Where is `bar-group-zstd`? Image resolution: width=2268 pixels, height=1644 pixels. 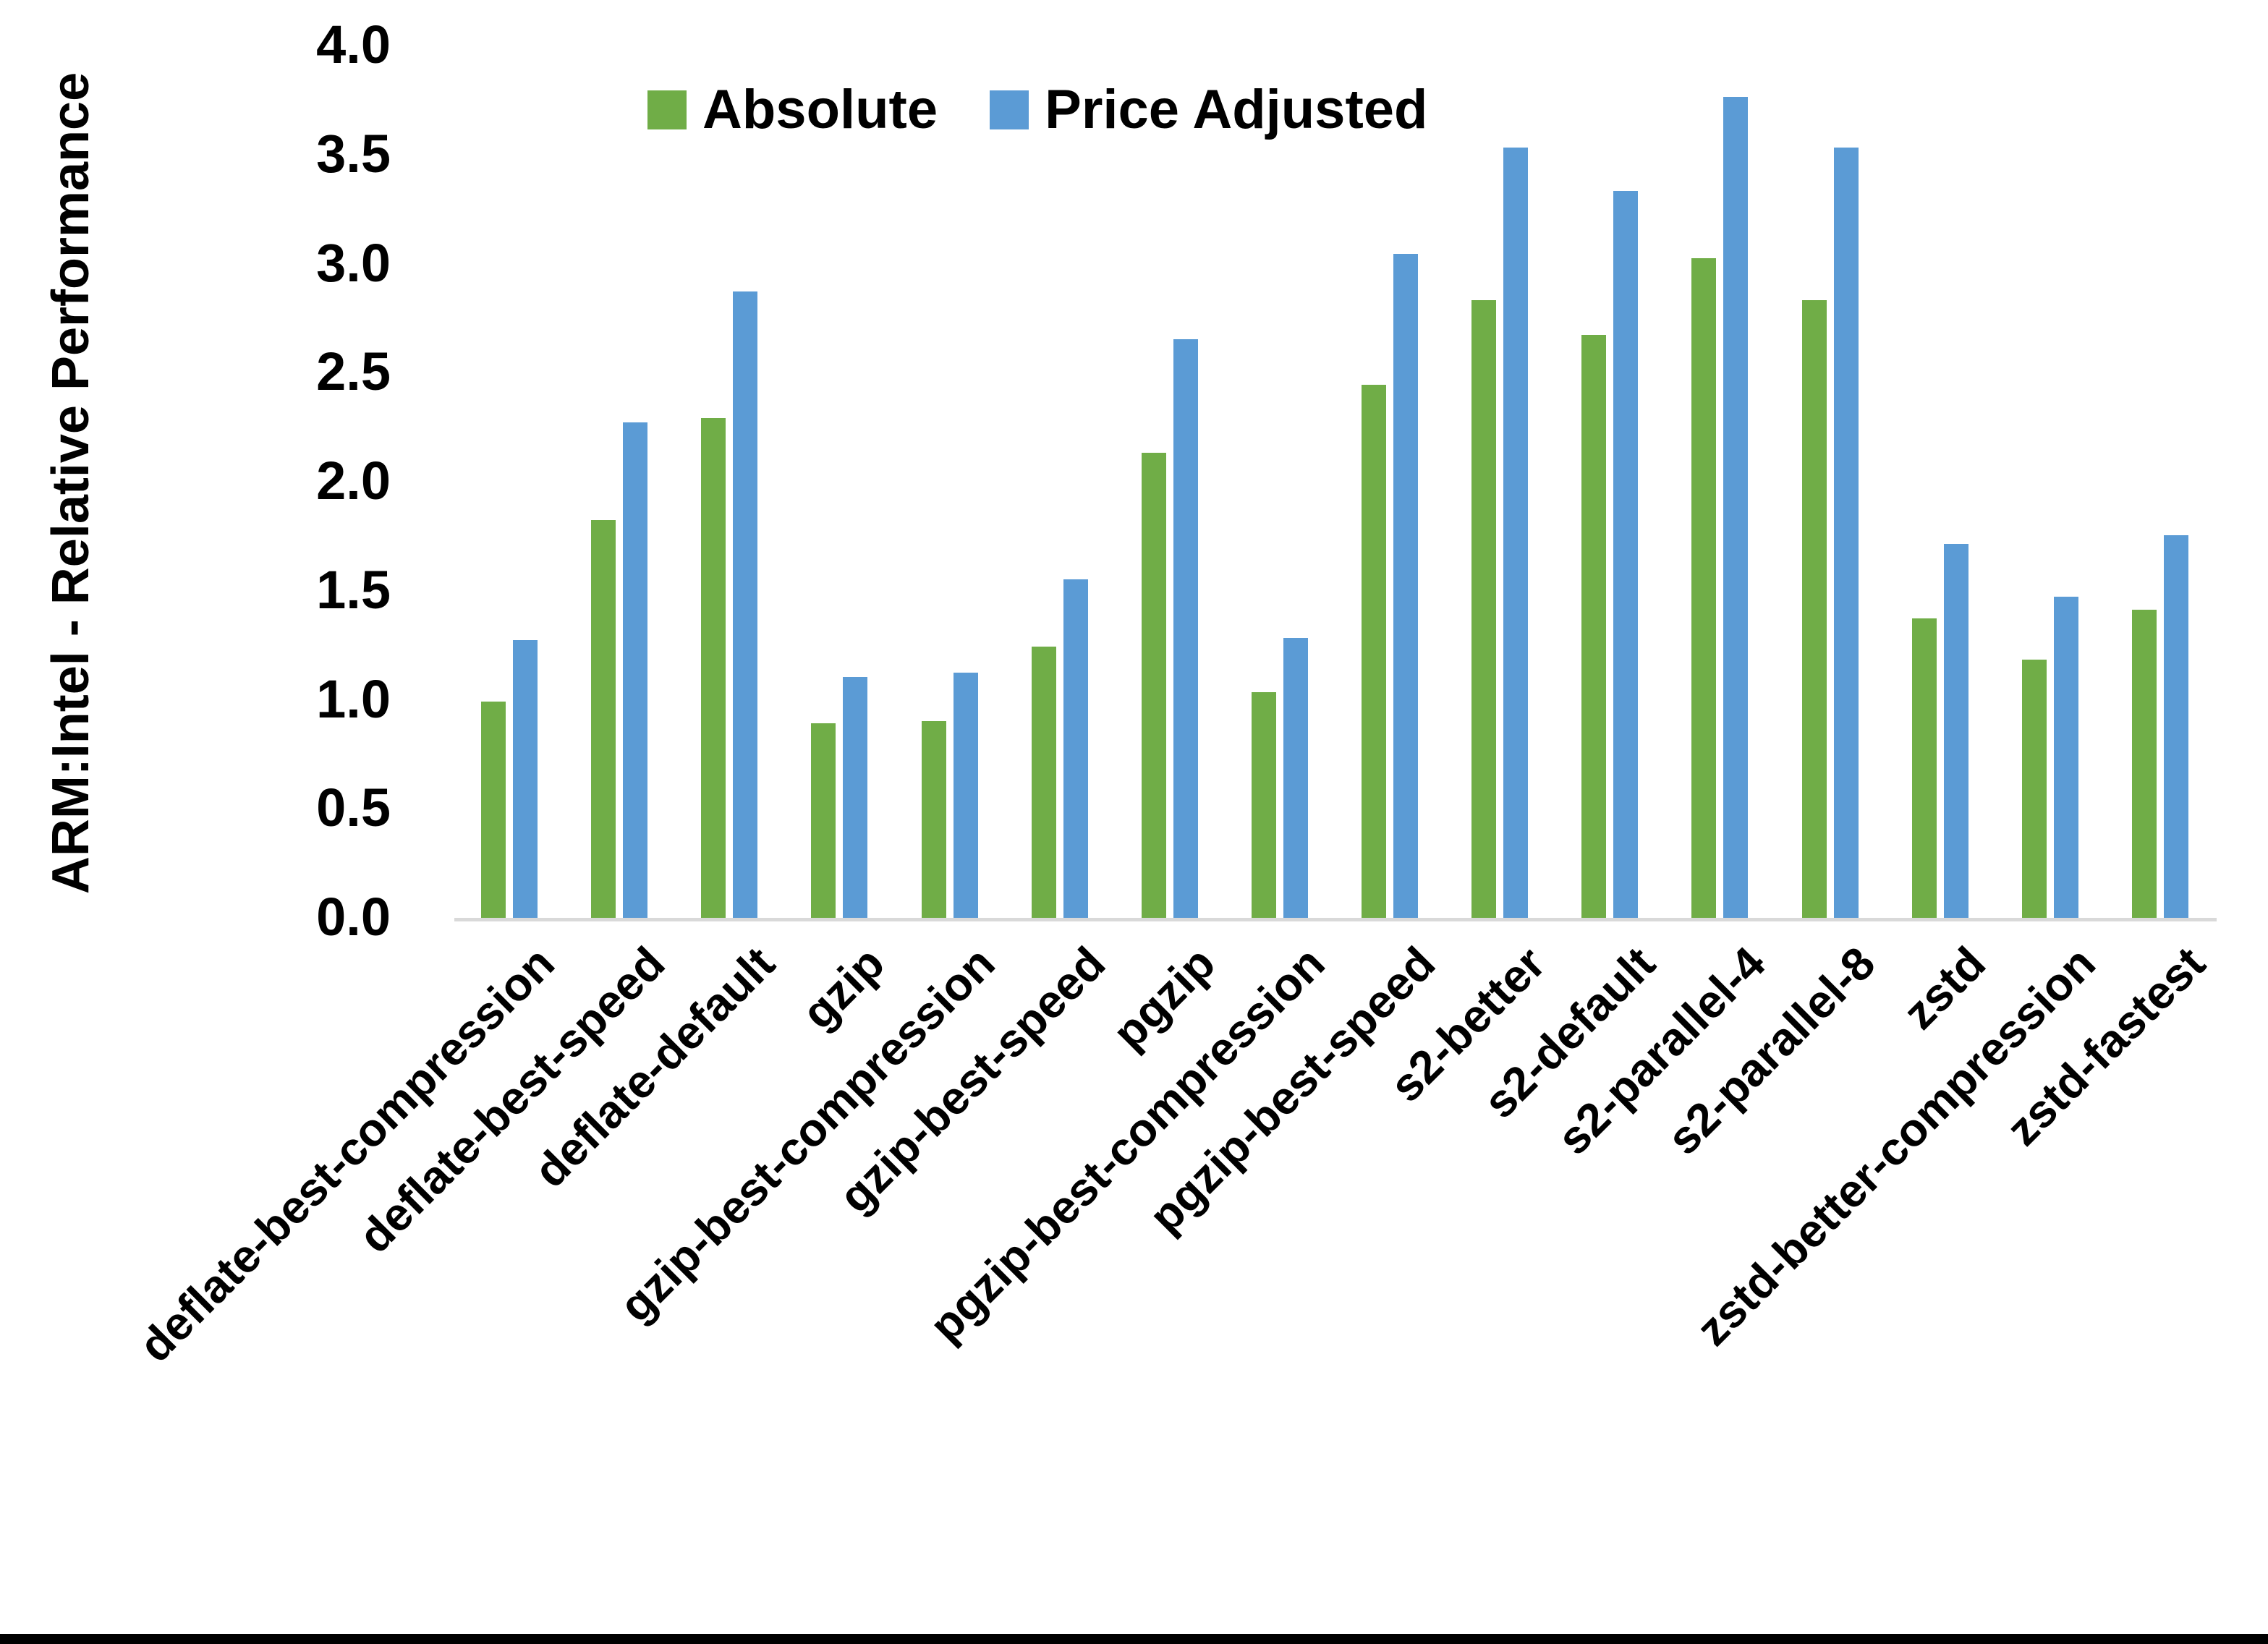 bar-group-zstd is located at coordinates (1940, 483).